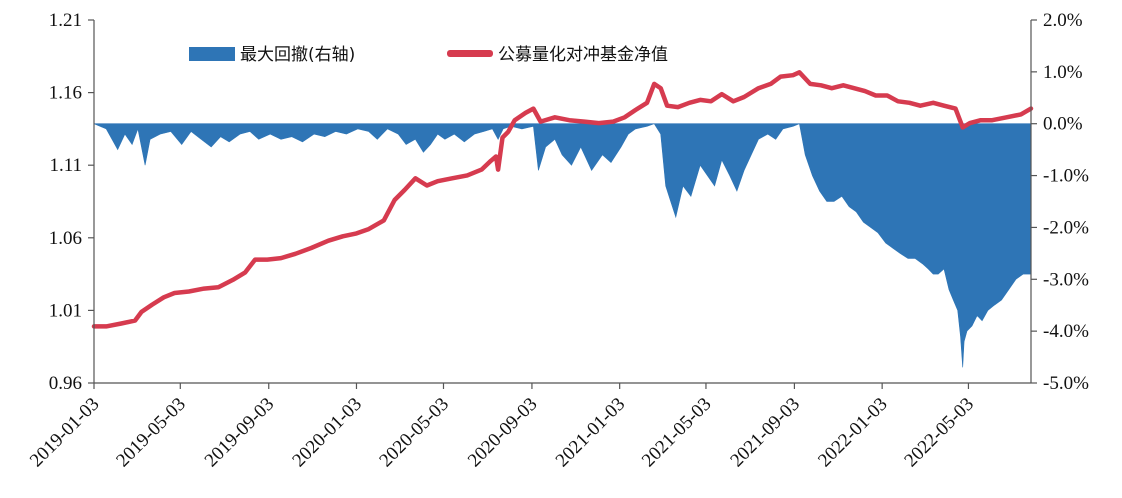 Image resolution: width=1122 pixels, height=498 pixels. What do you see at coordinates (1063, 20) in the screenshot?
I see `y-right-tick-label: 2.0%` at bounding box center [1063, 20].